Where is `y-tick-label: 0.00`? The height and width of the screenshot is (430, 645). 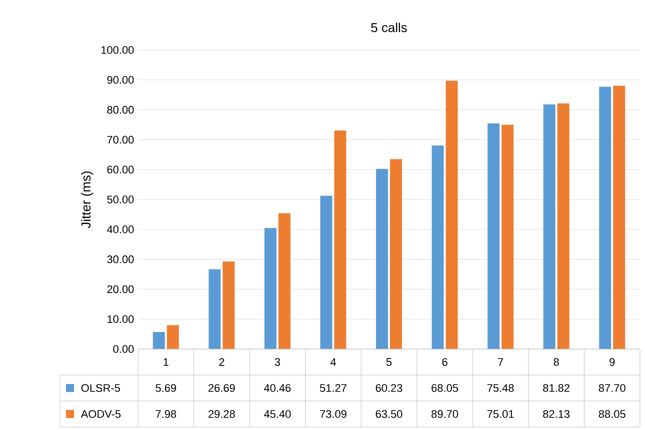
y-tick-label: 0.00 is located at coordinates (123, 349).